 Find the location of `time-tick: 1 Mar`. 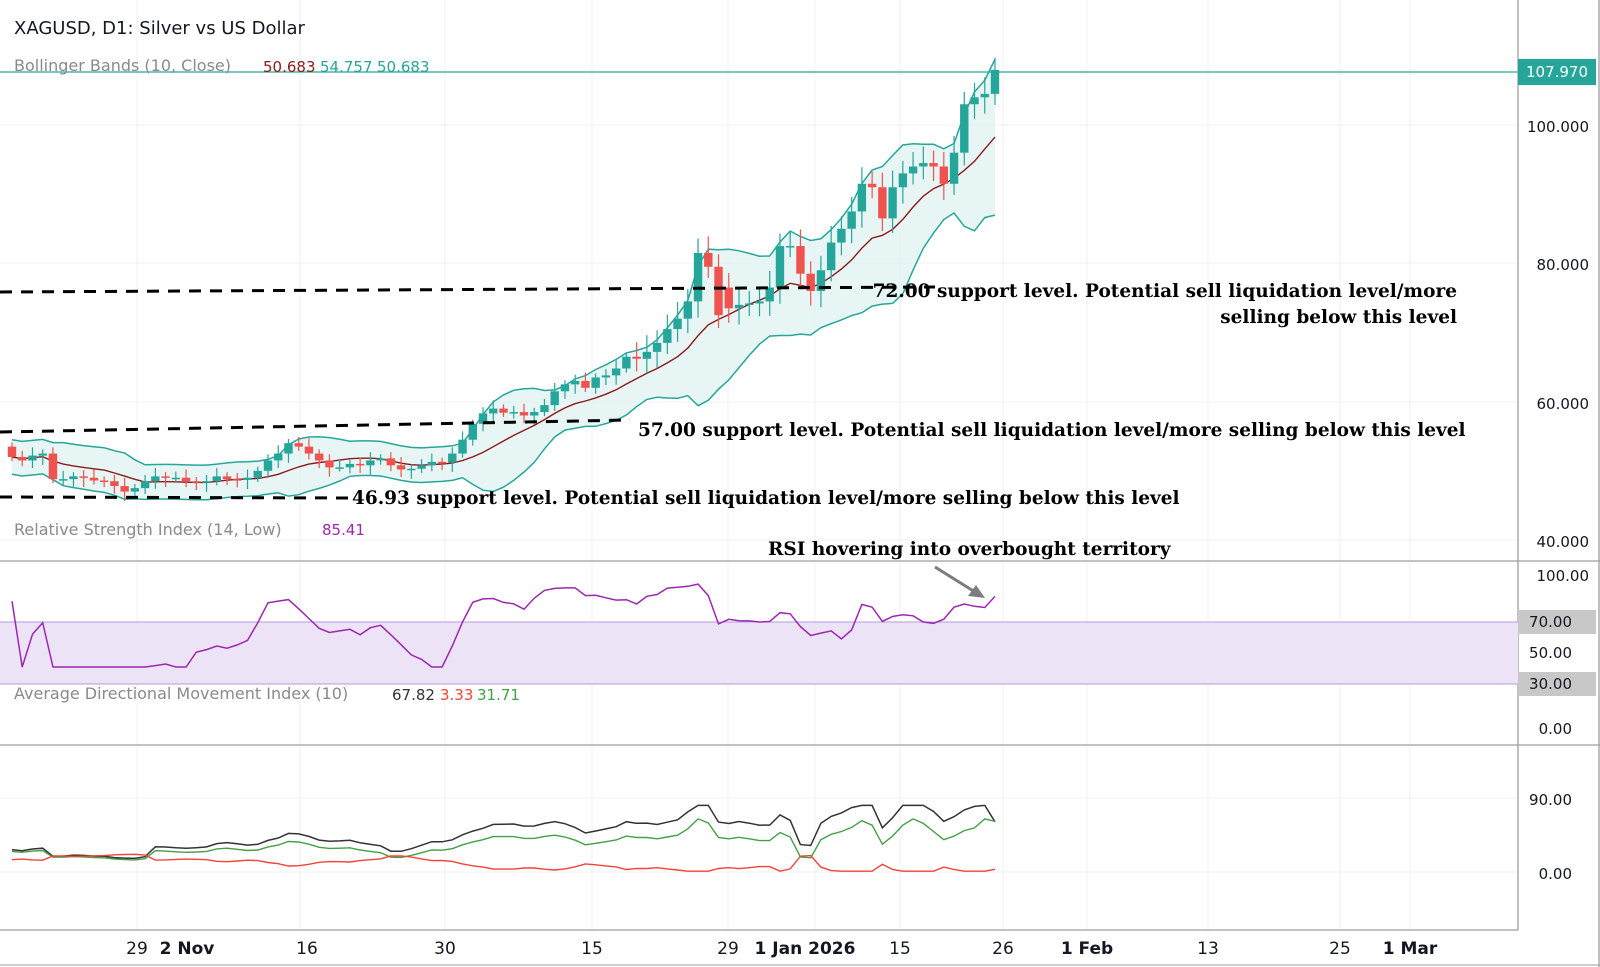

time-tick: 1 Mar is located at coordinates (1410, 949).